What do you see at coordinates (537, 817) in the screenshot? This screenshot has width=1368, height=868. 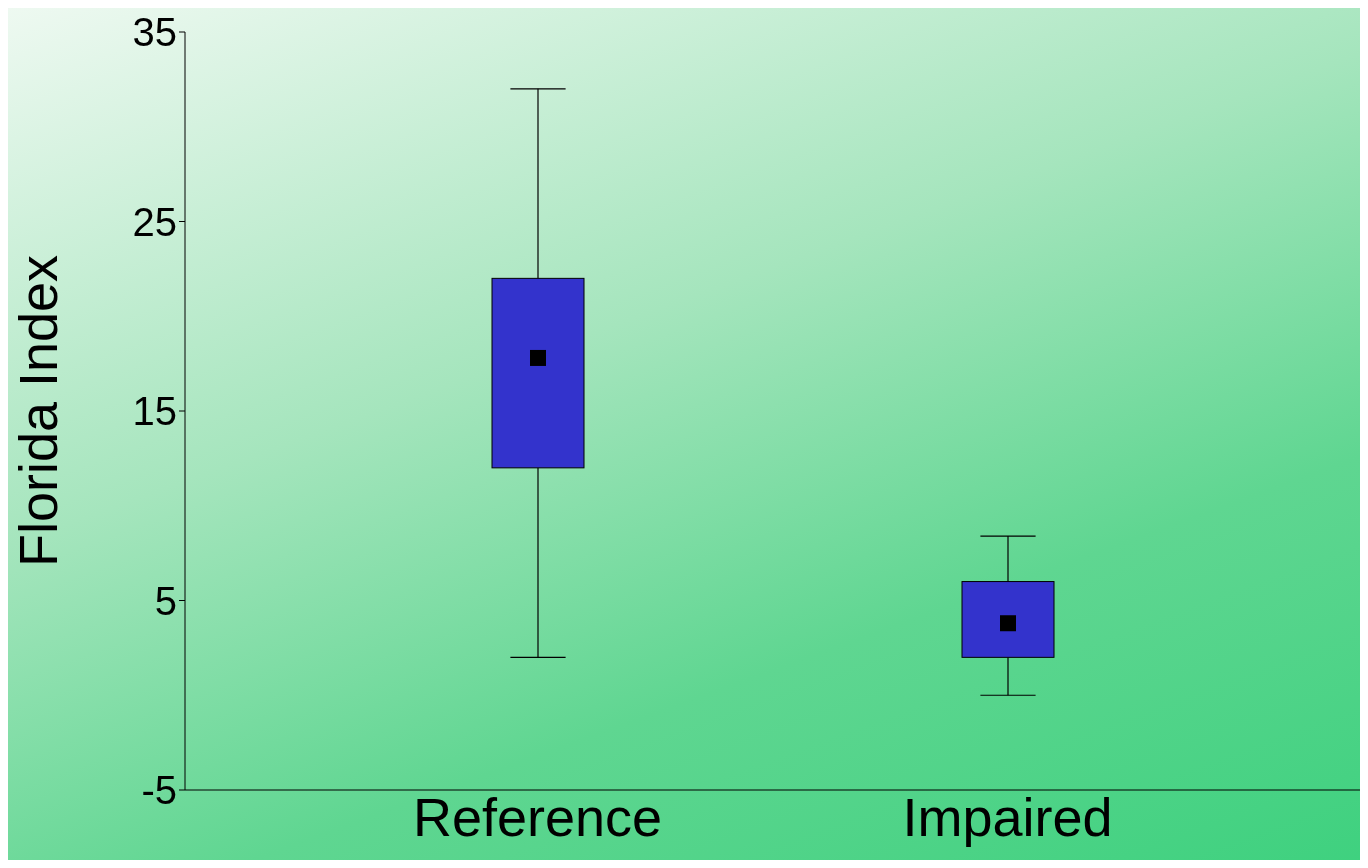 I see `x-tick-label: Reference` at bounding box center [537, 817].